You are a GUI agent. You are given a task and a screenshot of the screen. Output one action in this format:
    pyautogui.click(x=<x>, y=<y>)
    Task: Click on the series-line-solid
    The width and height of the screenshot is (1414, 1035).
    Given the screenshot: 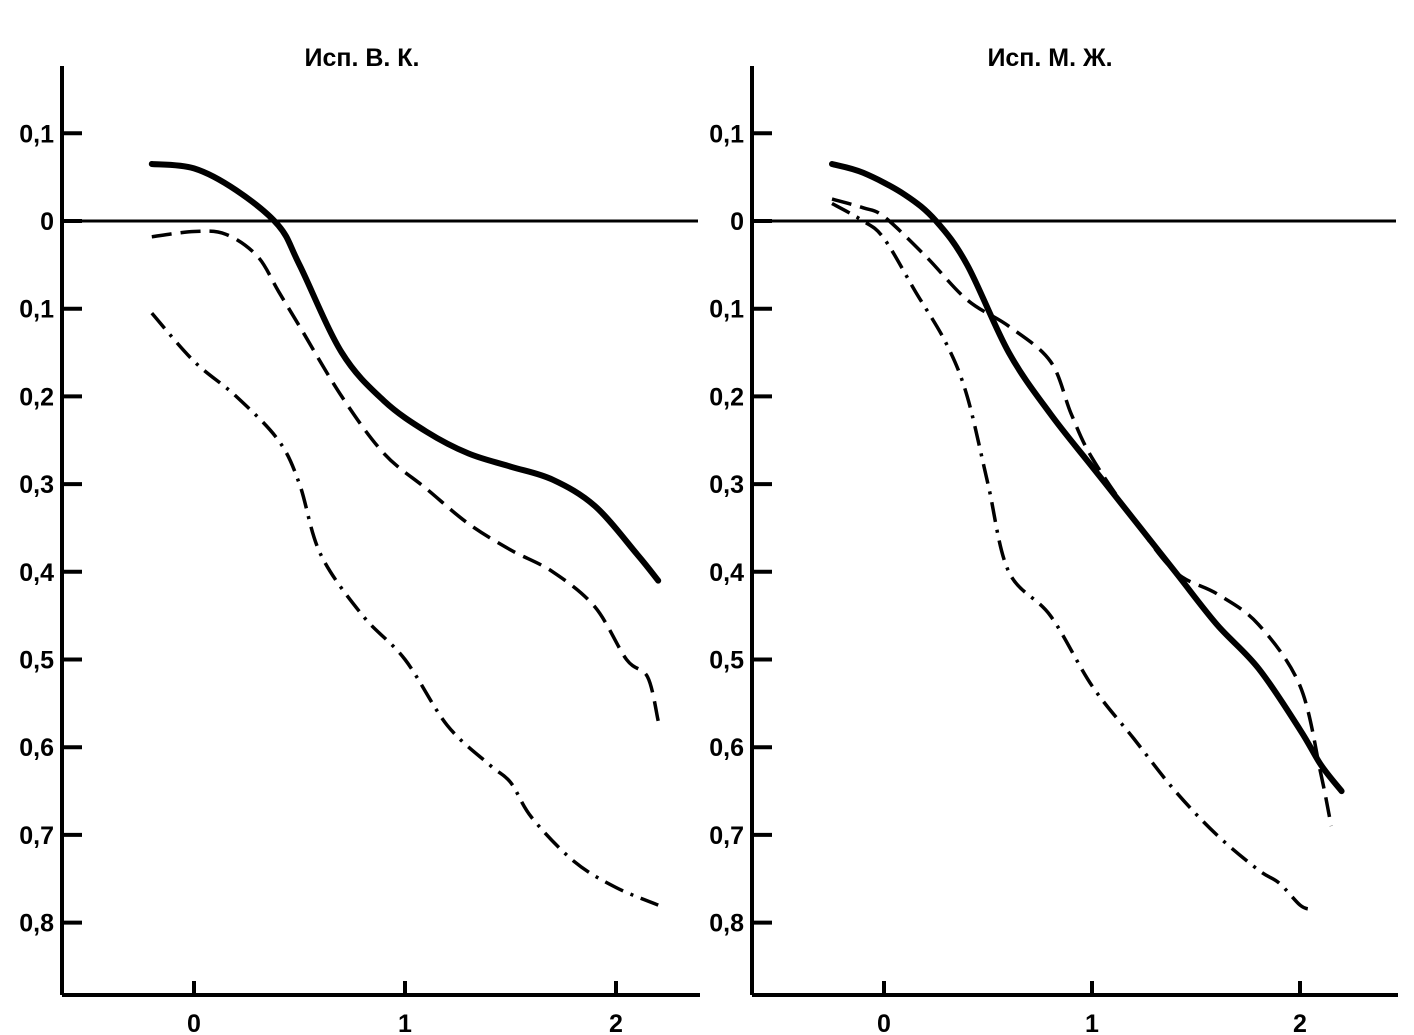 What is the action you would take?
    pyautogui.click(x=405, y=372)
    